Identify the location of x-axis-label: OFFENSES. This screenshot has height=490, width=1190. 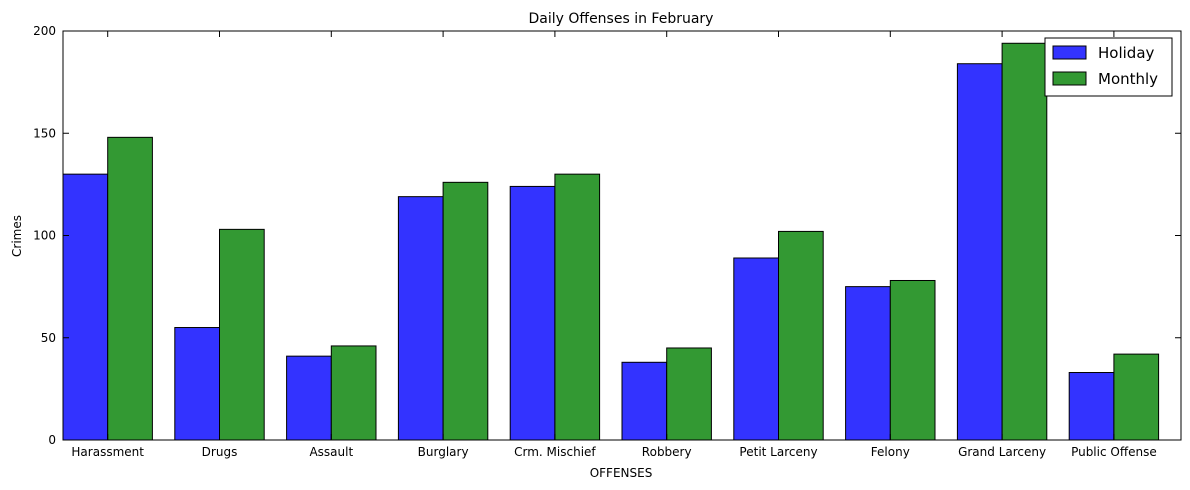
(621, 473).